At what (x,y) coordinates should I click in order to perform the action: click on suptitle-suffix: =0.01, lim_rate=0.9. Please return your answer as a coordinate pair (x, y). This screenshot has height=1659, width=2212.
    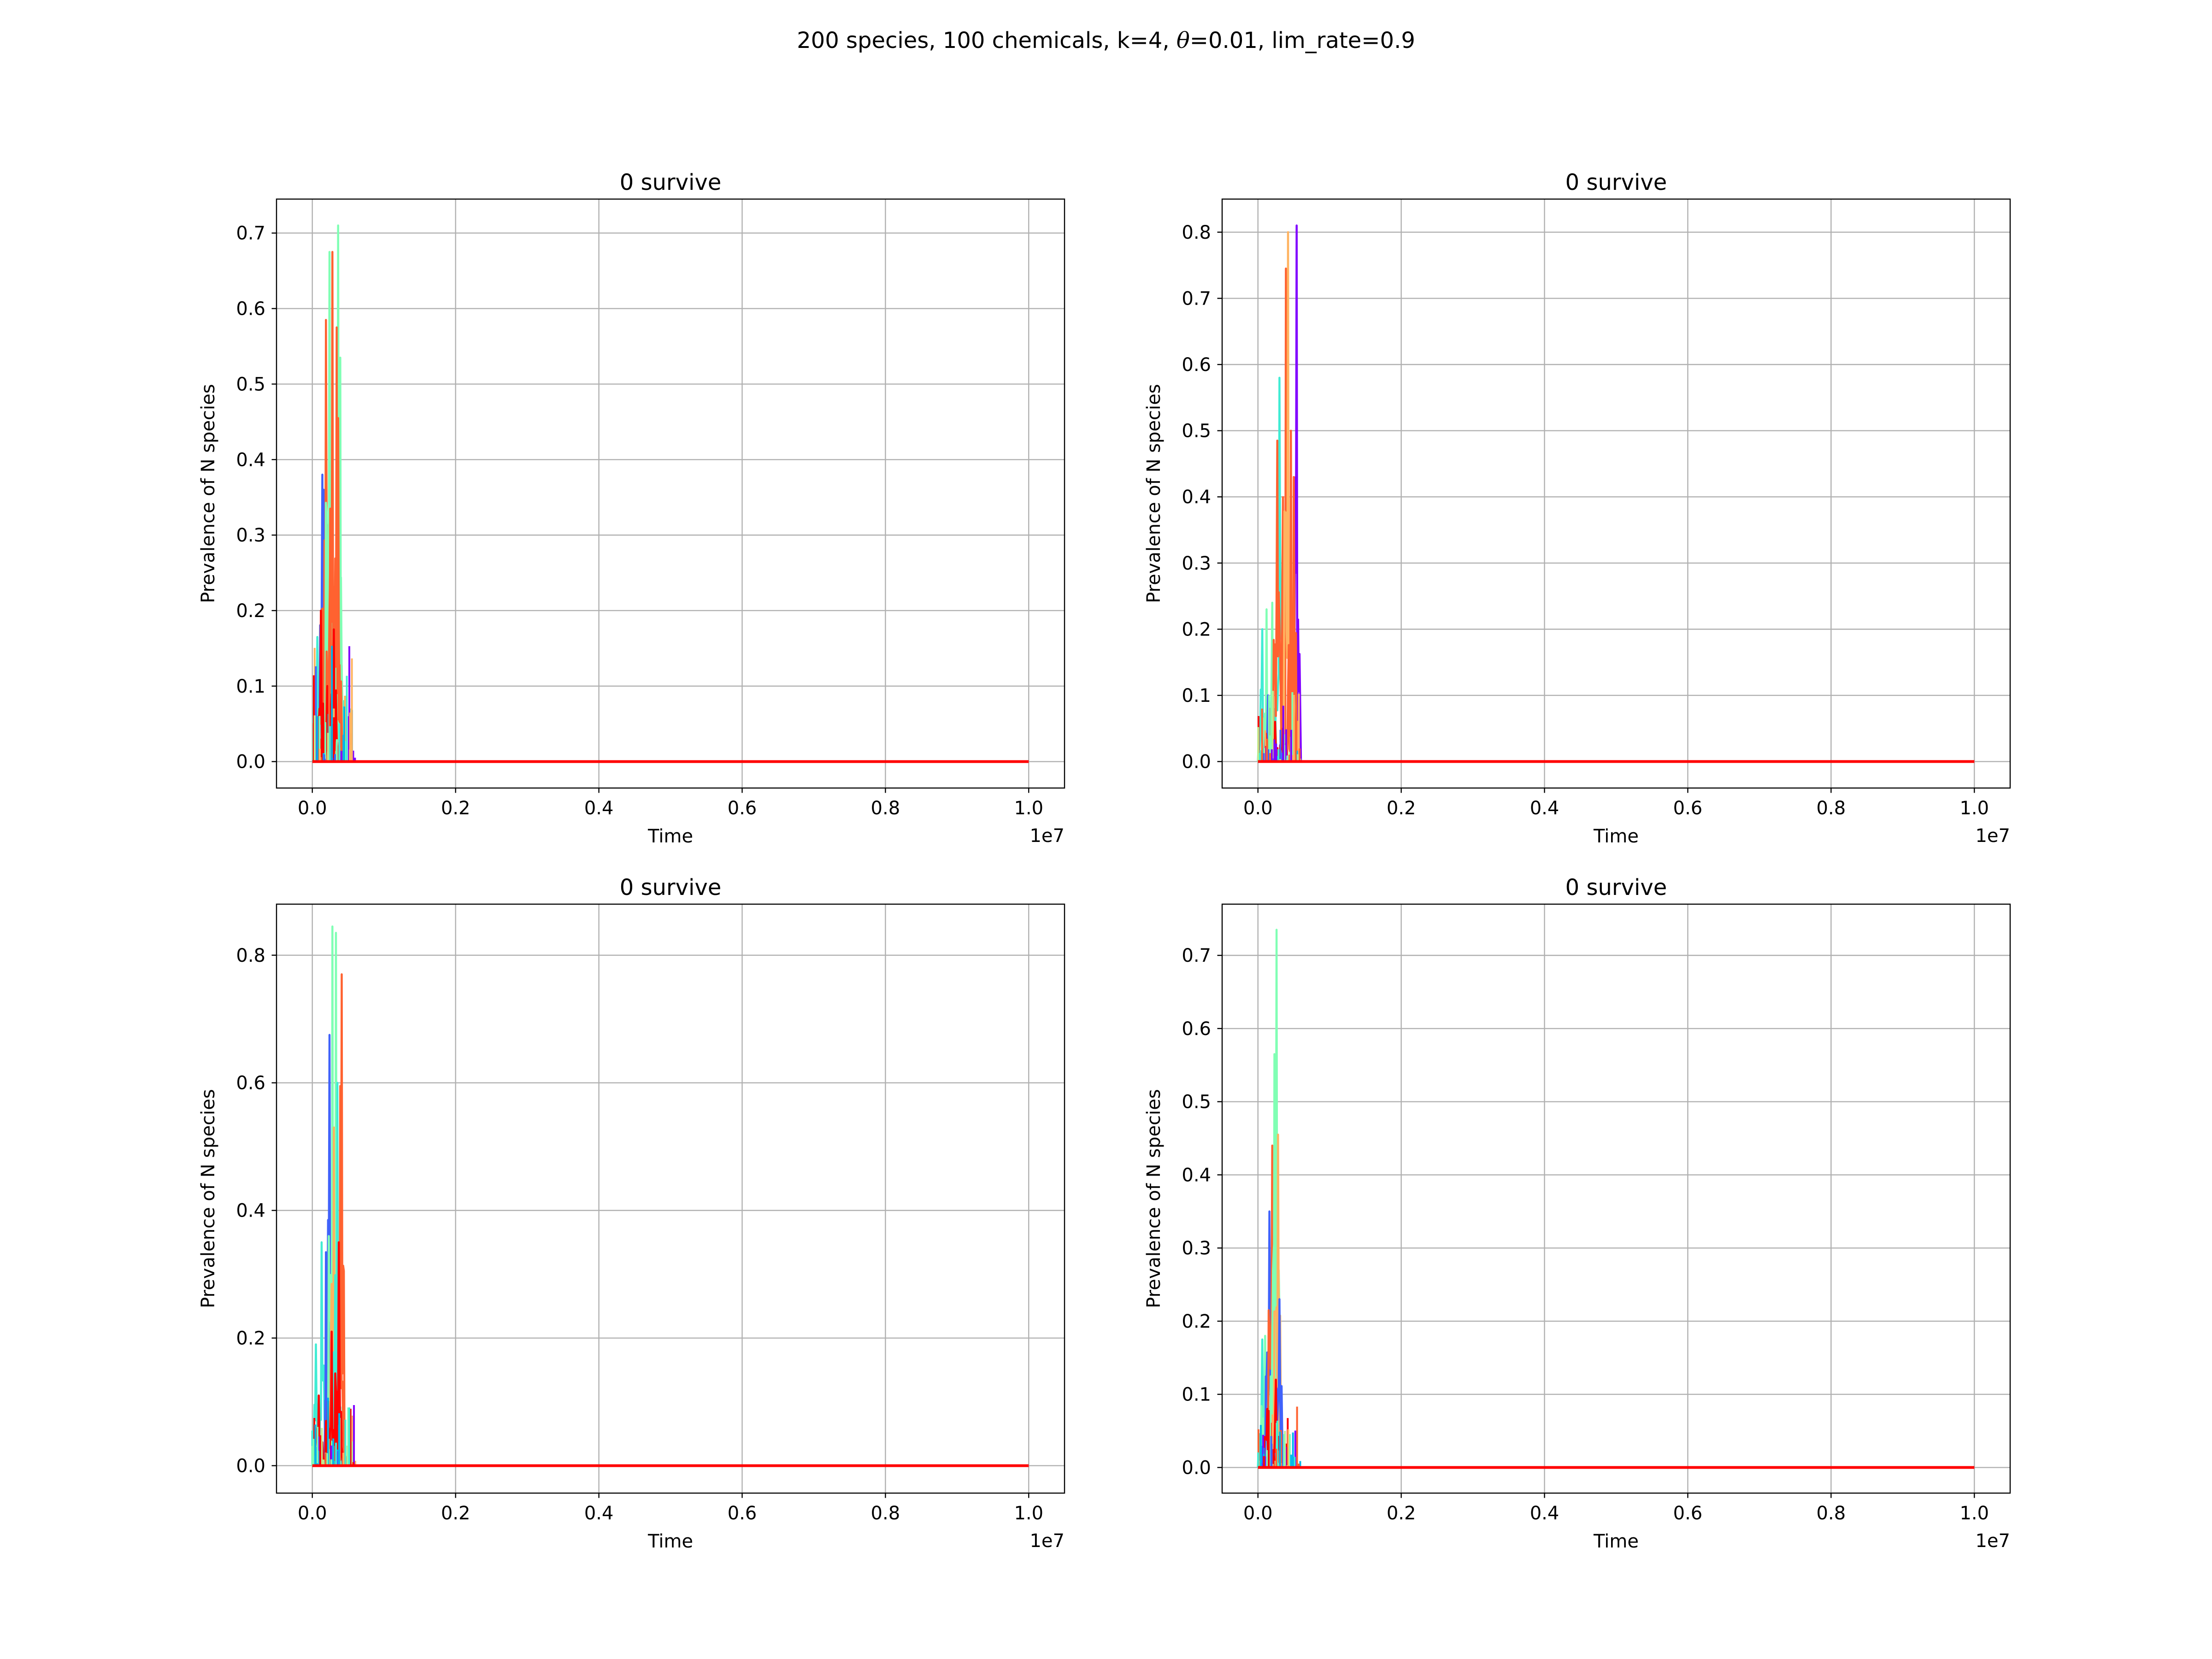
    Looking at the image, I should click on (1302, 40).